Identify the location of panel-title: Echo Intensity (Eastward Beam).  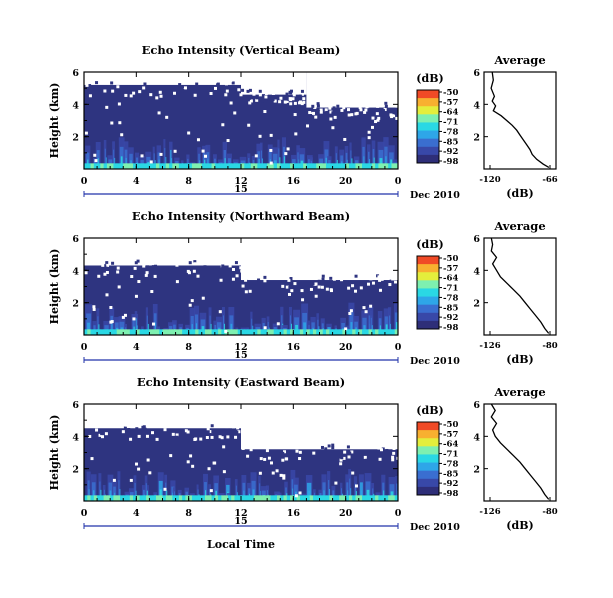
(241, 382).